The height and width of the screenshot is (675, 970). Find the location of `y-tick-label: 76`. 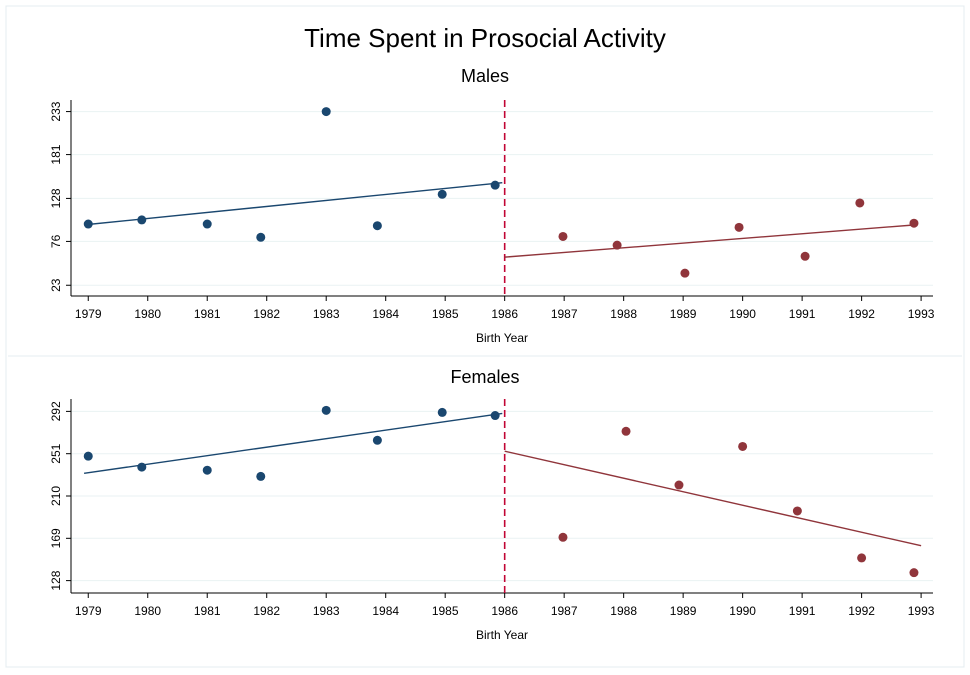

y-tick-label: 76 is located at coordinates (56, 241).